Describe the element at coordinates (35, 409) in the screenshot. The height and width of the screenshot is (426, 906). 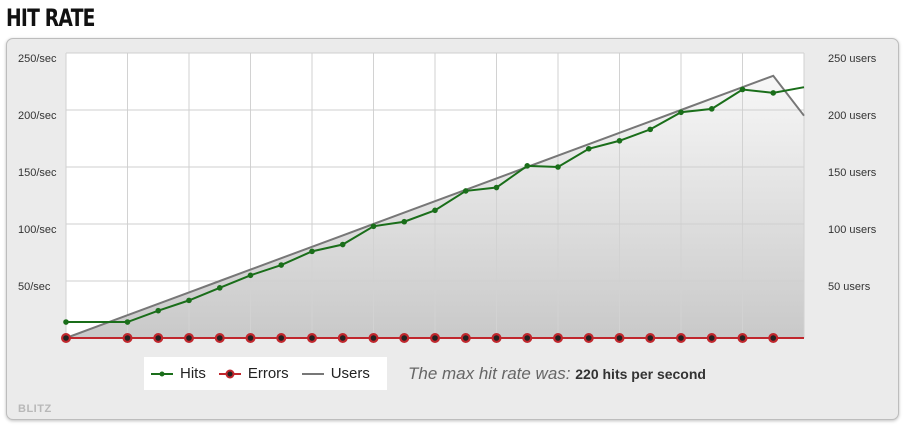
I see `blitz-watermark-logo: BLITZ` at that location.